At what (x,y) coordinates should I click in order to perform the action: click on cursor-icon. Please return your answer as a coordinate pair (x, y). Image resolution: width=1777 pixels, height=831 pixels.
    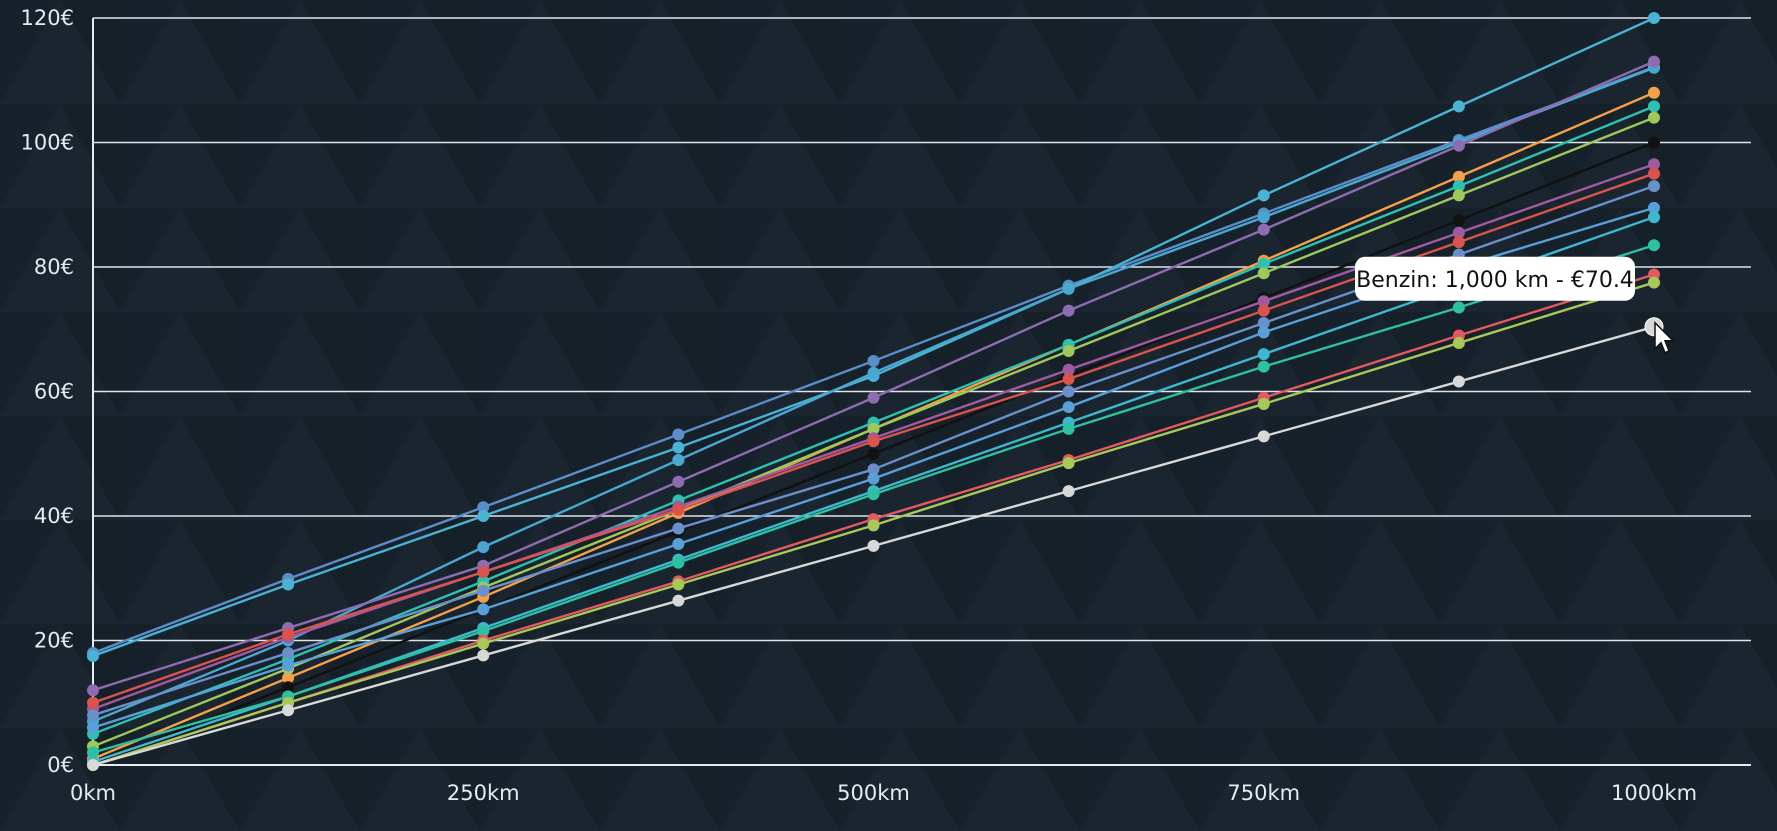
    Looking at the image, I should click on (1664, 337).